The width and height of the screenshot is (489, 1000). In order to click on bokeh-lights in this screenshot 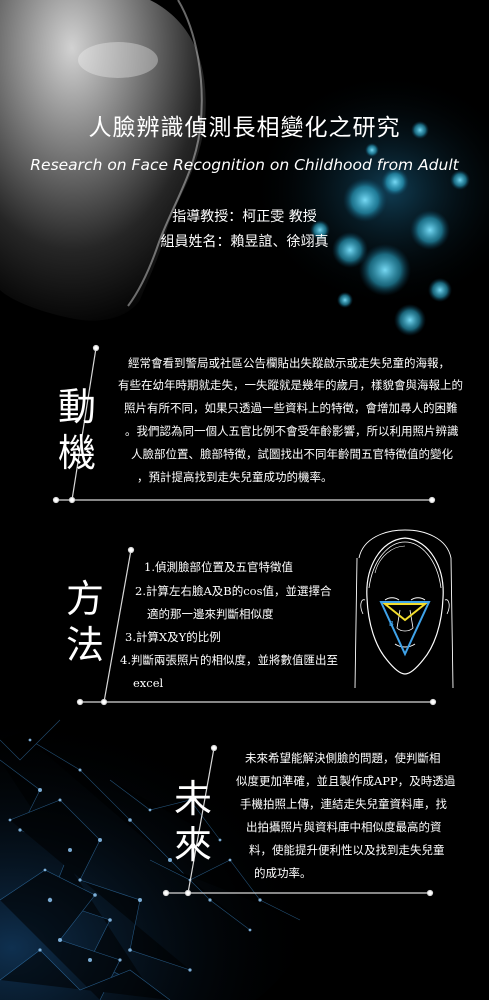, I will do `click(369, 203)`.